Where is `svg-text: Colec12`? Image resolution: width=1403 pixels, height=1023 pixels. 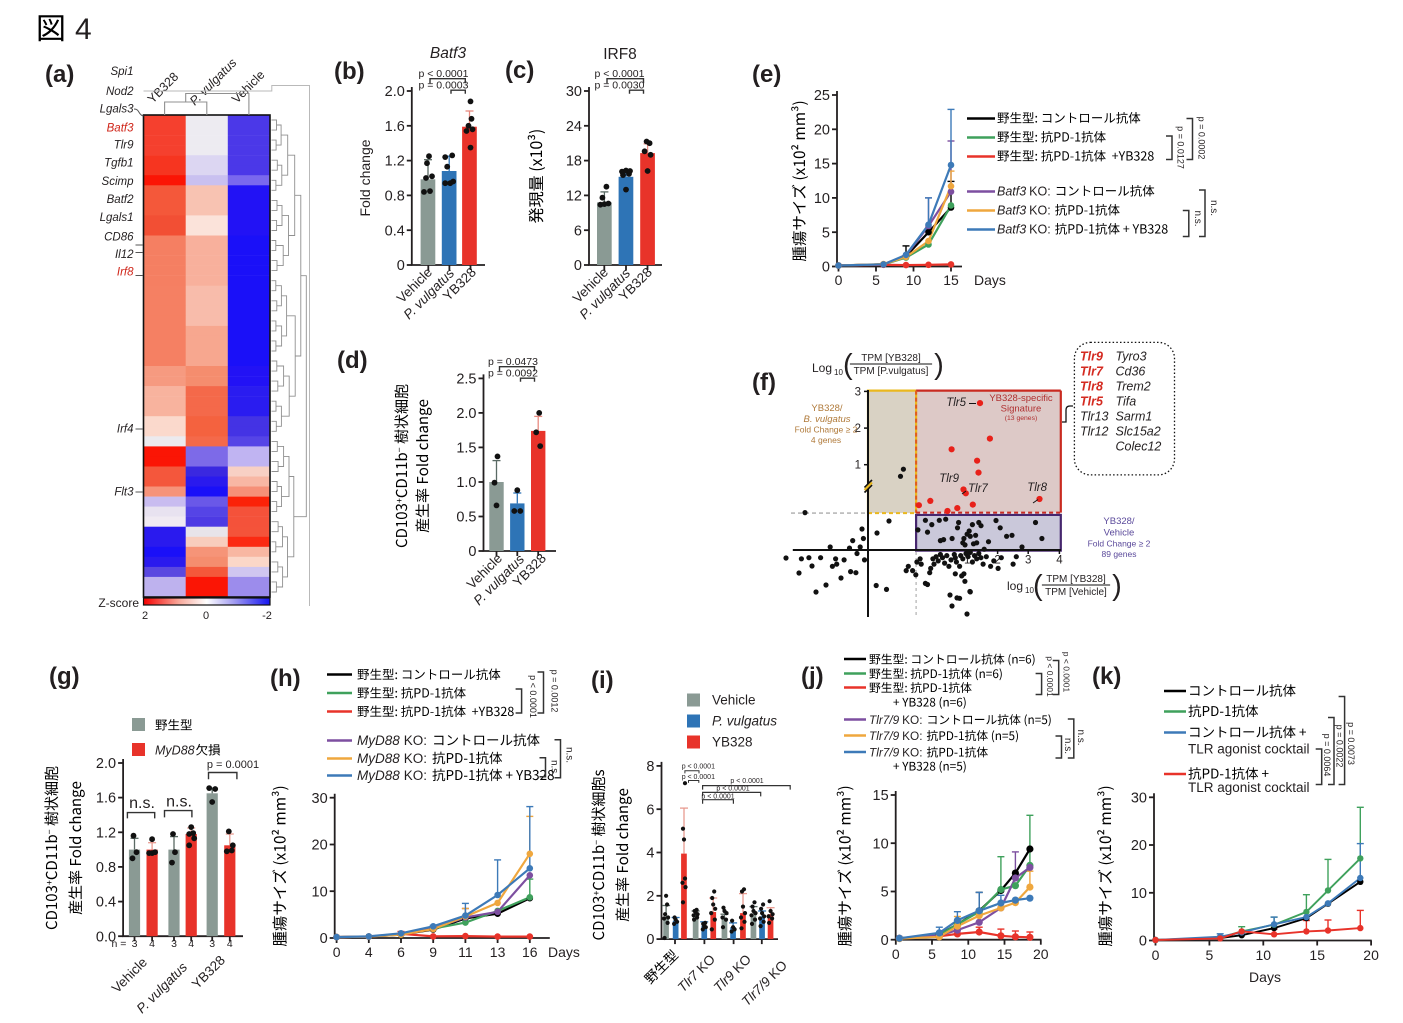
svg-text: Colec12 is located at coordinates (1139, 447).